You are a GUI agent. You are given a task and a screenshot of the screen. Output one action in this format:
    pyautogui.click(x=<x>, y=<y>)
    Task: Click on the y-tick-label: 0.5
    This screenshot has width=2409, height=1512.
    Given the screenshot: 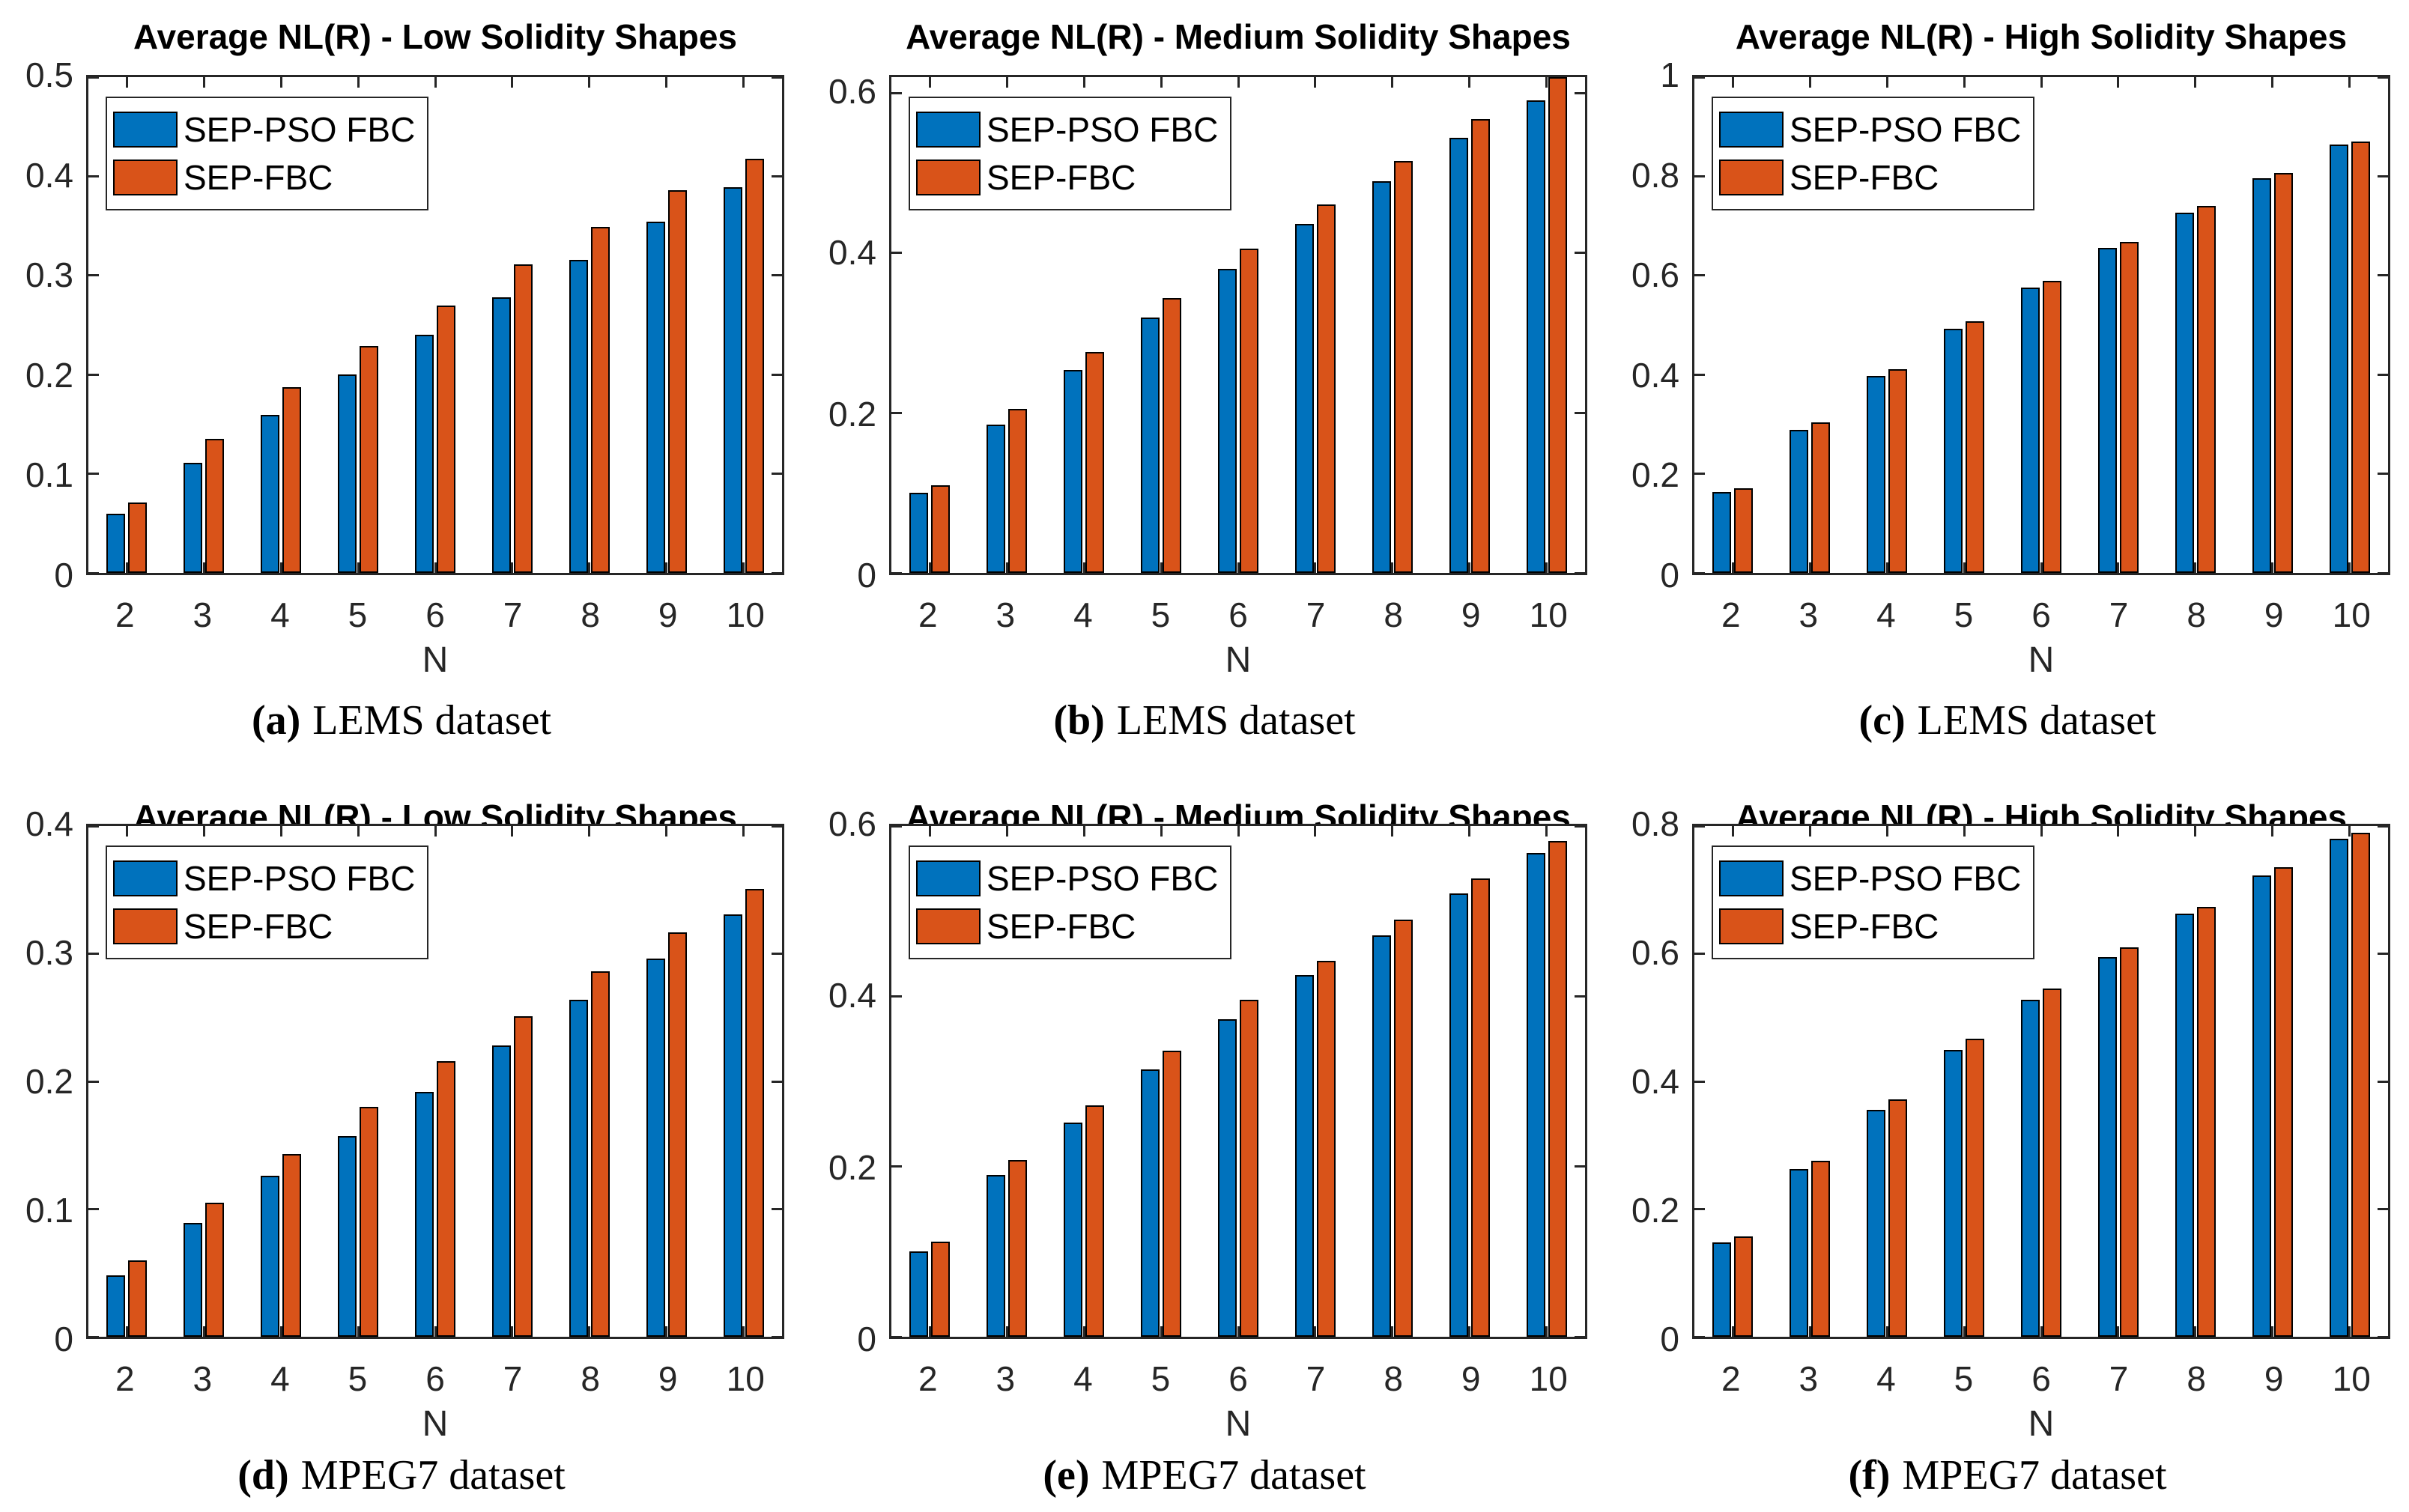 What is the action you would take?
    pyautogui.click(x=49, y=74)
    